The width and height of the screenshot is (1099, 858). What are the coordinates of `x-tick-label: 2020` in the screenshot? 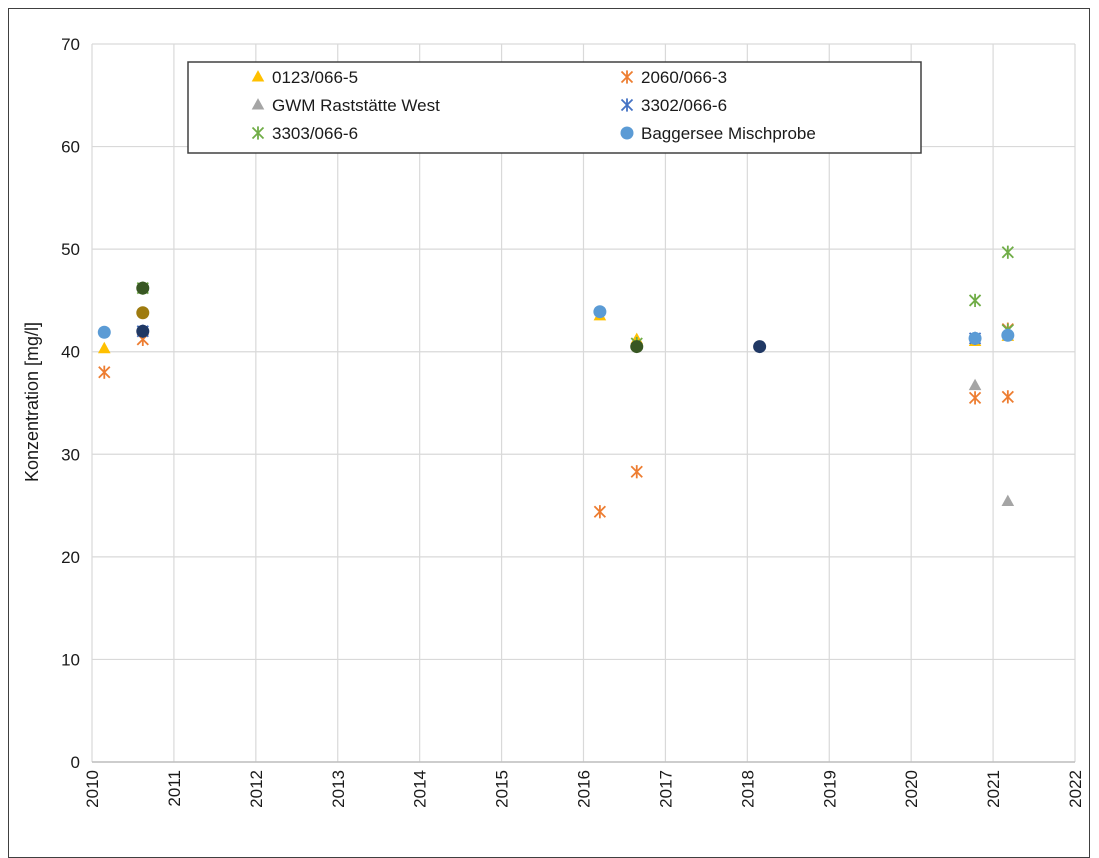 It's located at (911, 789).